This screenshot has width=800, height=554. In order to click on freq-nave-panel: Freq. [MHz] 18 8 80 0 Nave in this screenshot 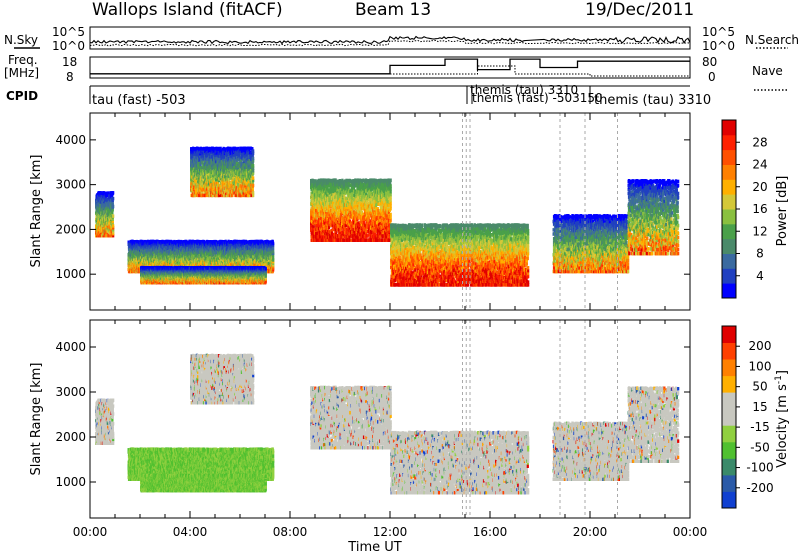, I will do `click(396, 72)`.